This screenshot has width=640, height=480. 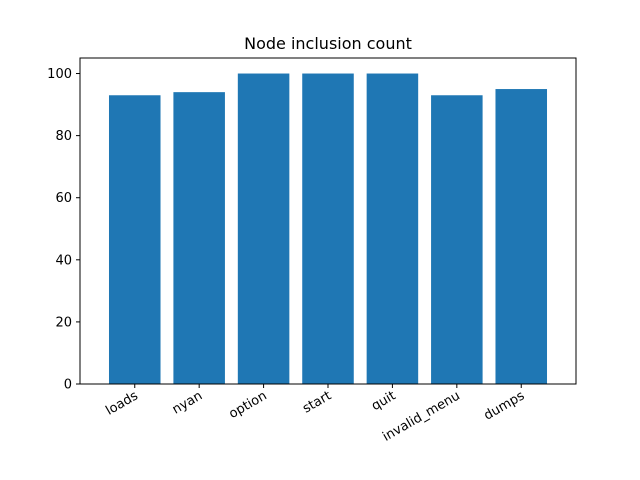 What do you see at coordinates (63, 260) in the screenshot?
I see `y-tick-label: 40` at bounding box center [63, 260].